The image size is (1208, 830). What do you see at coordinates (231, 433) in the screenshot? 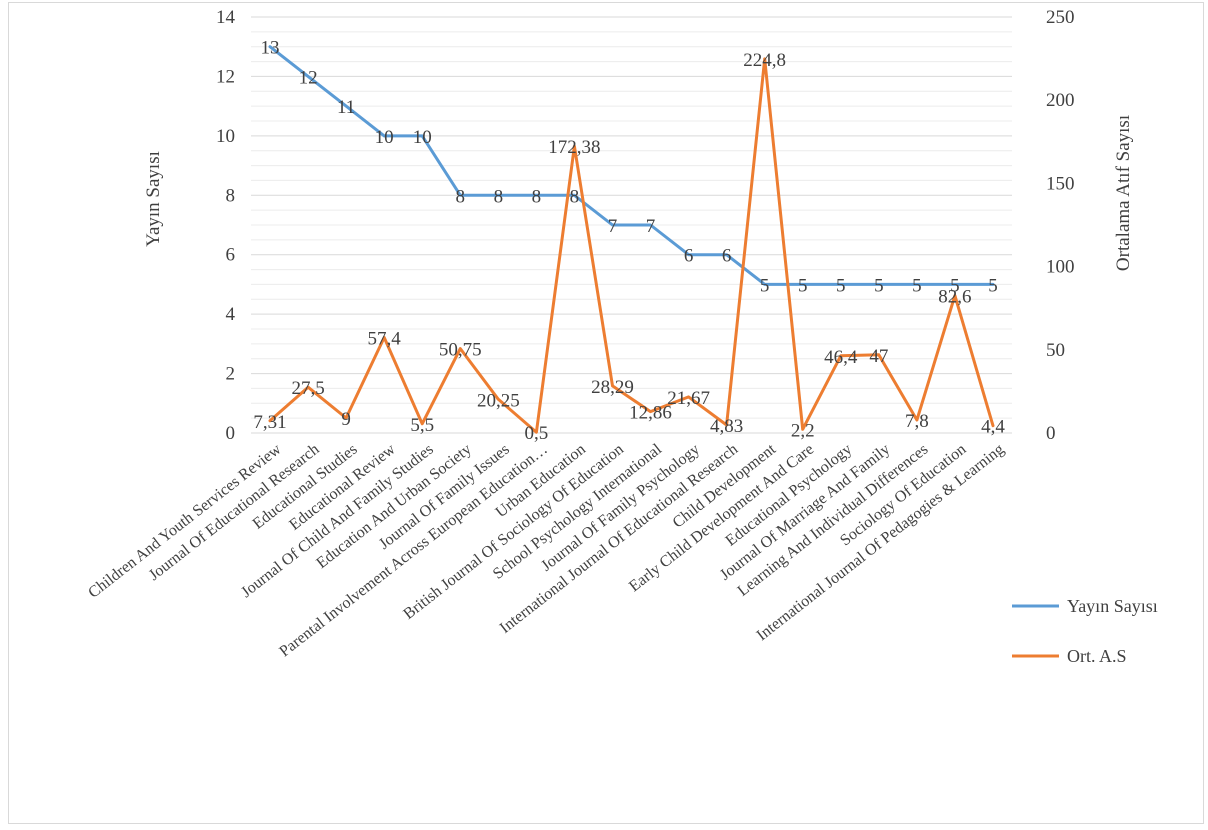
I see `left-tick-label: 0` at bounding box center [231, 433].